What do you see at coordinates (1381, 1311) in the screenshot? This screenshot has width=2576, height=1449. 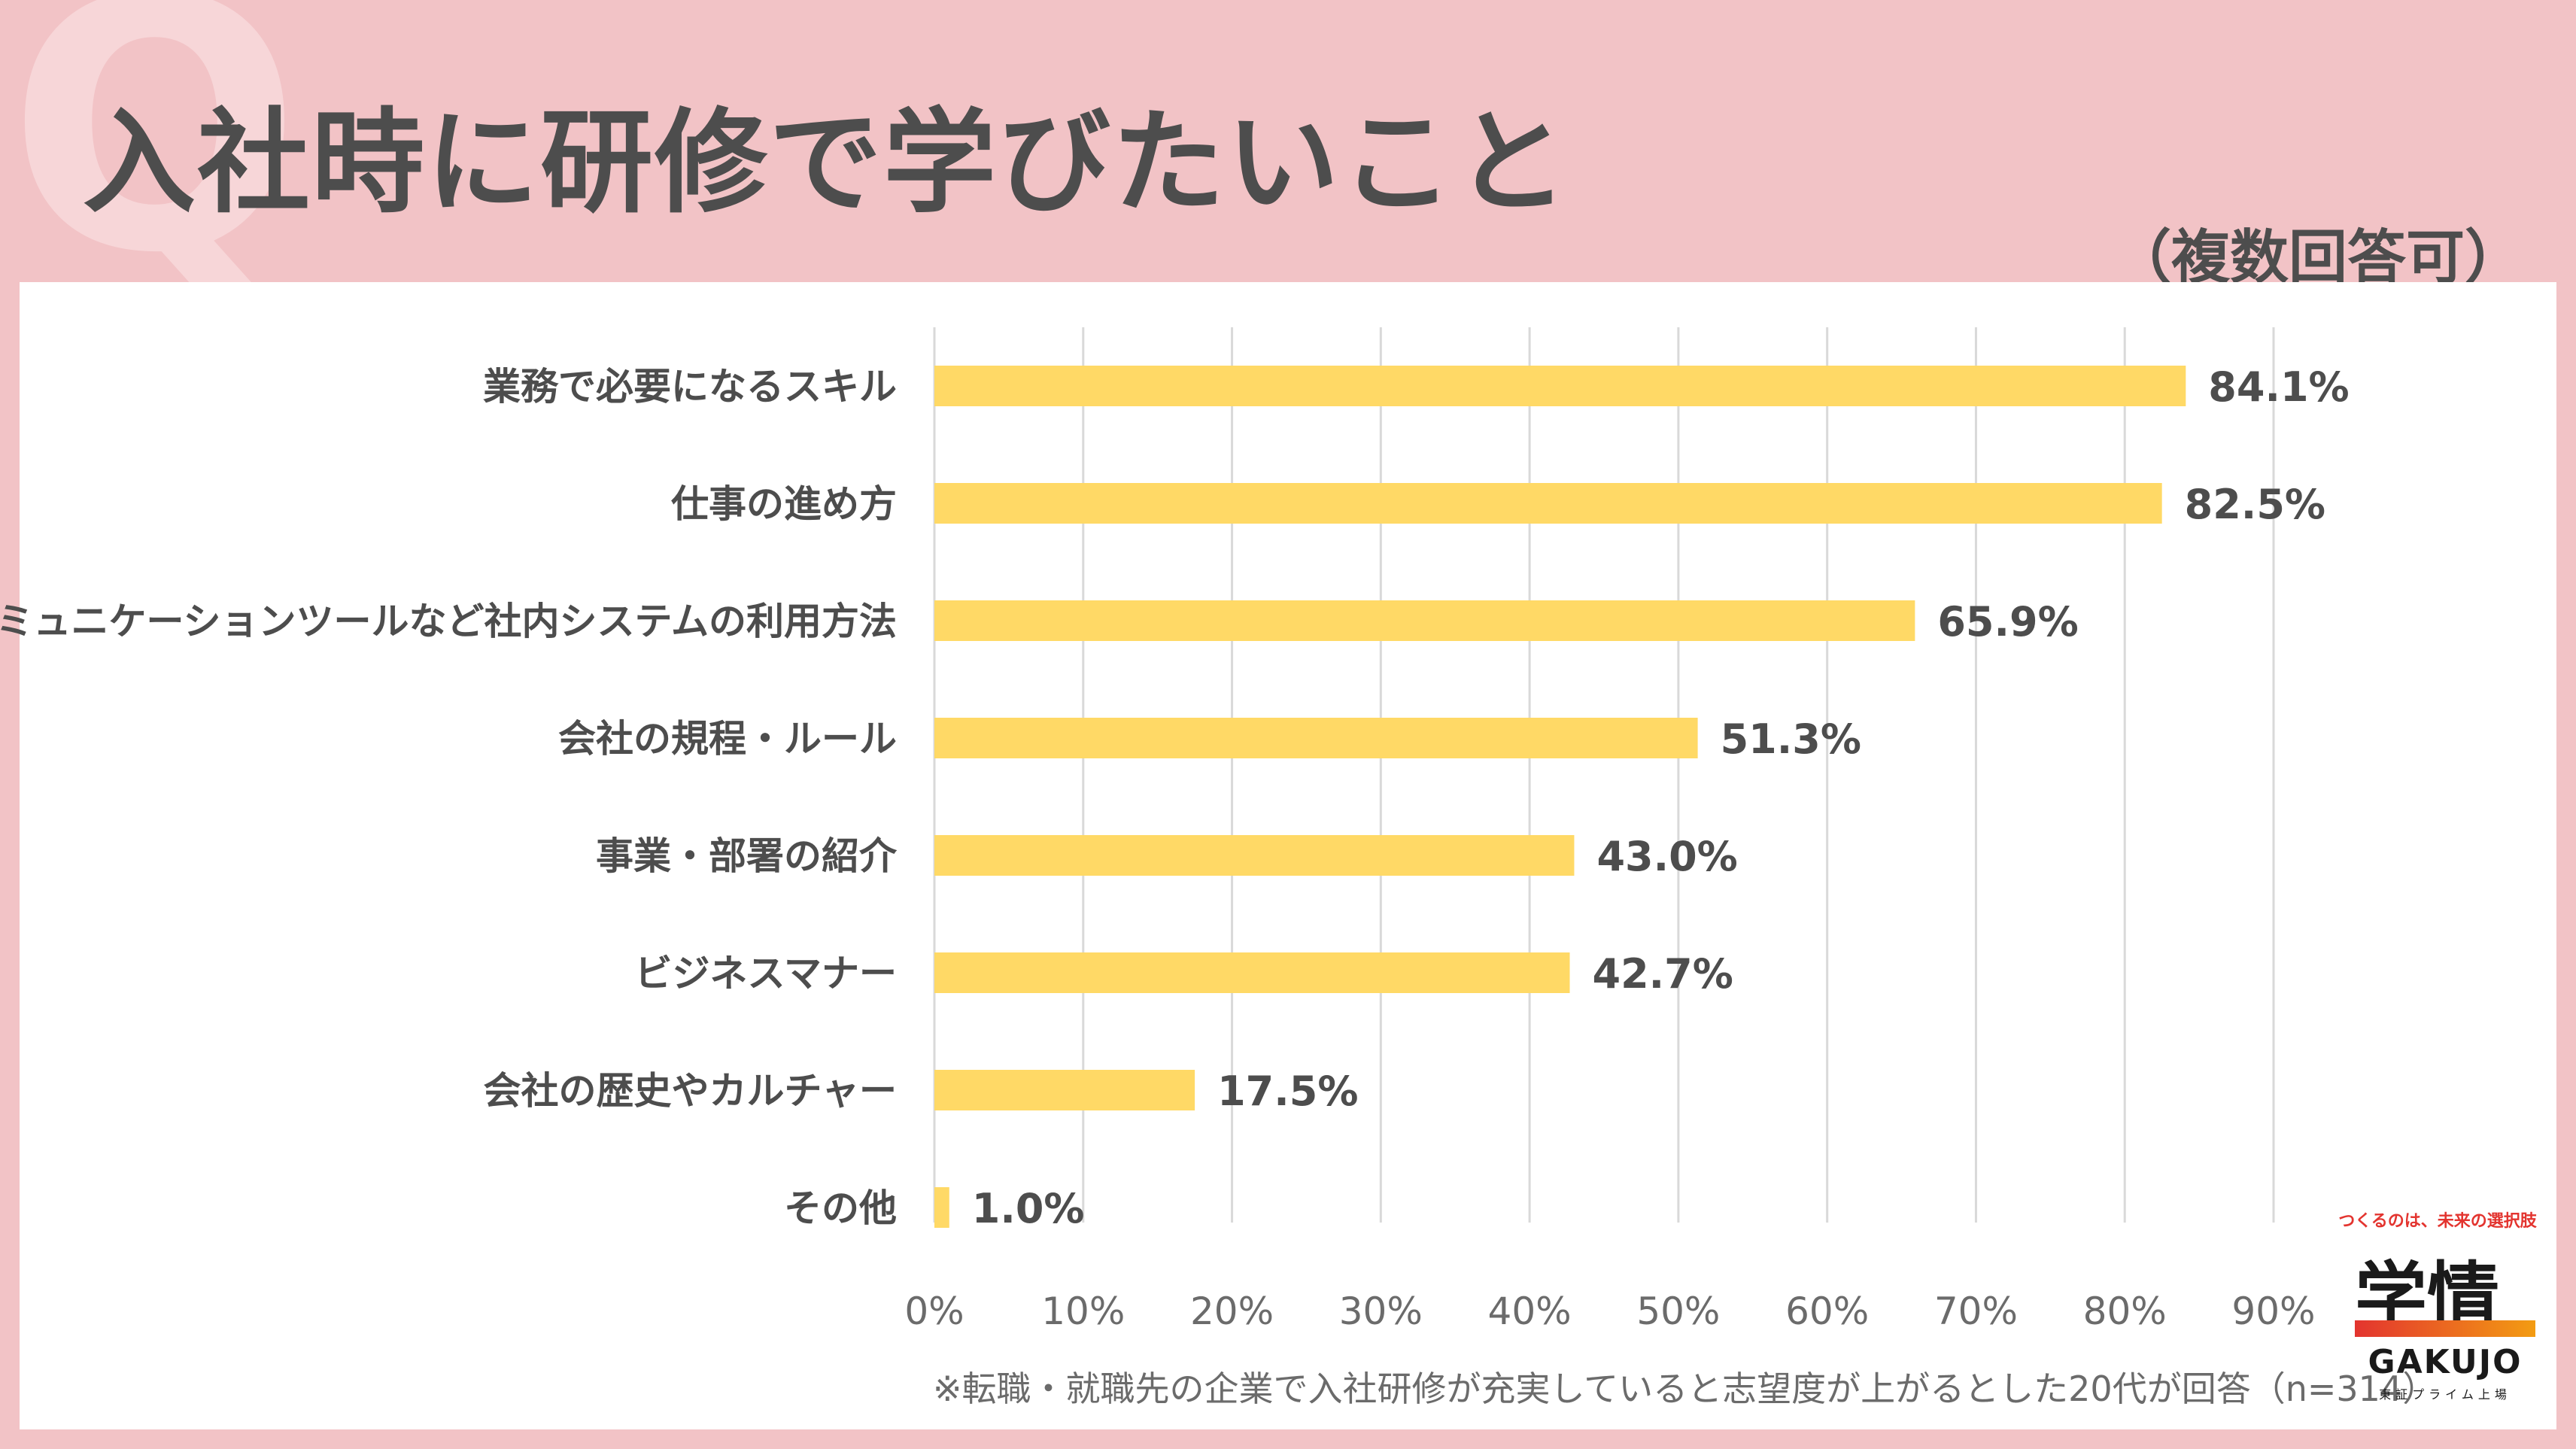 I see `x-tick-label: 30%` at bounding box center [1381, 1311].